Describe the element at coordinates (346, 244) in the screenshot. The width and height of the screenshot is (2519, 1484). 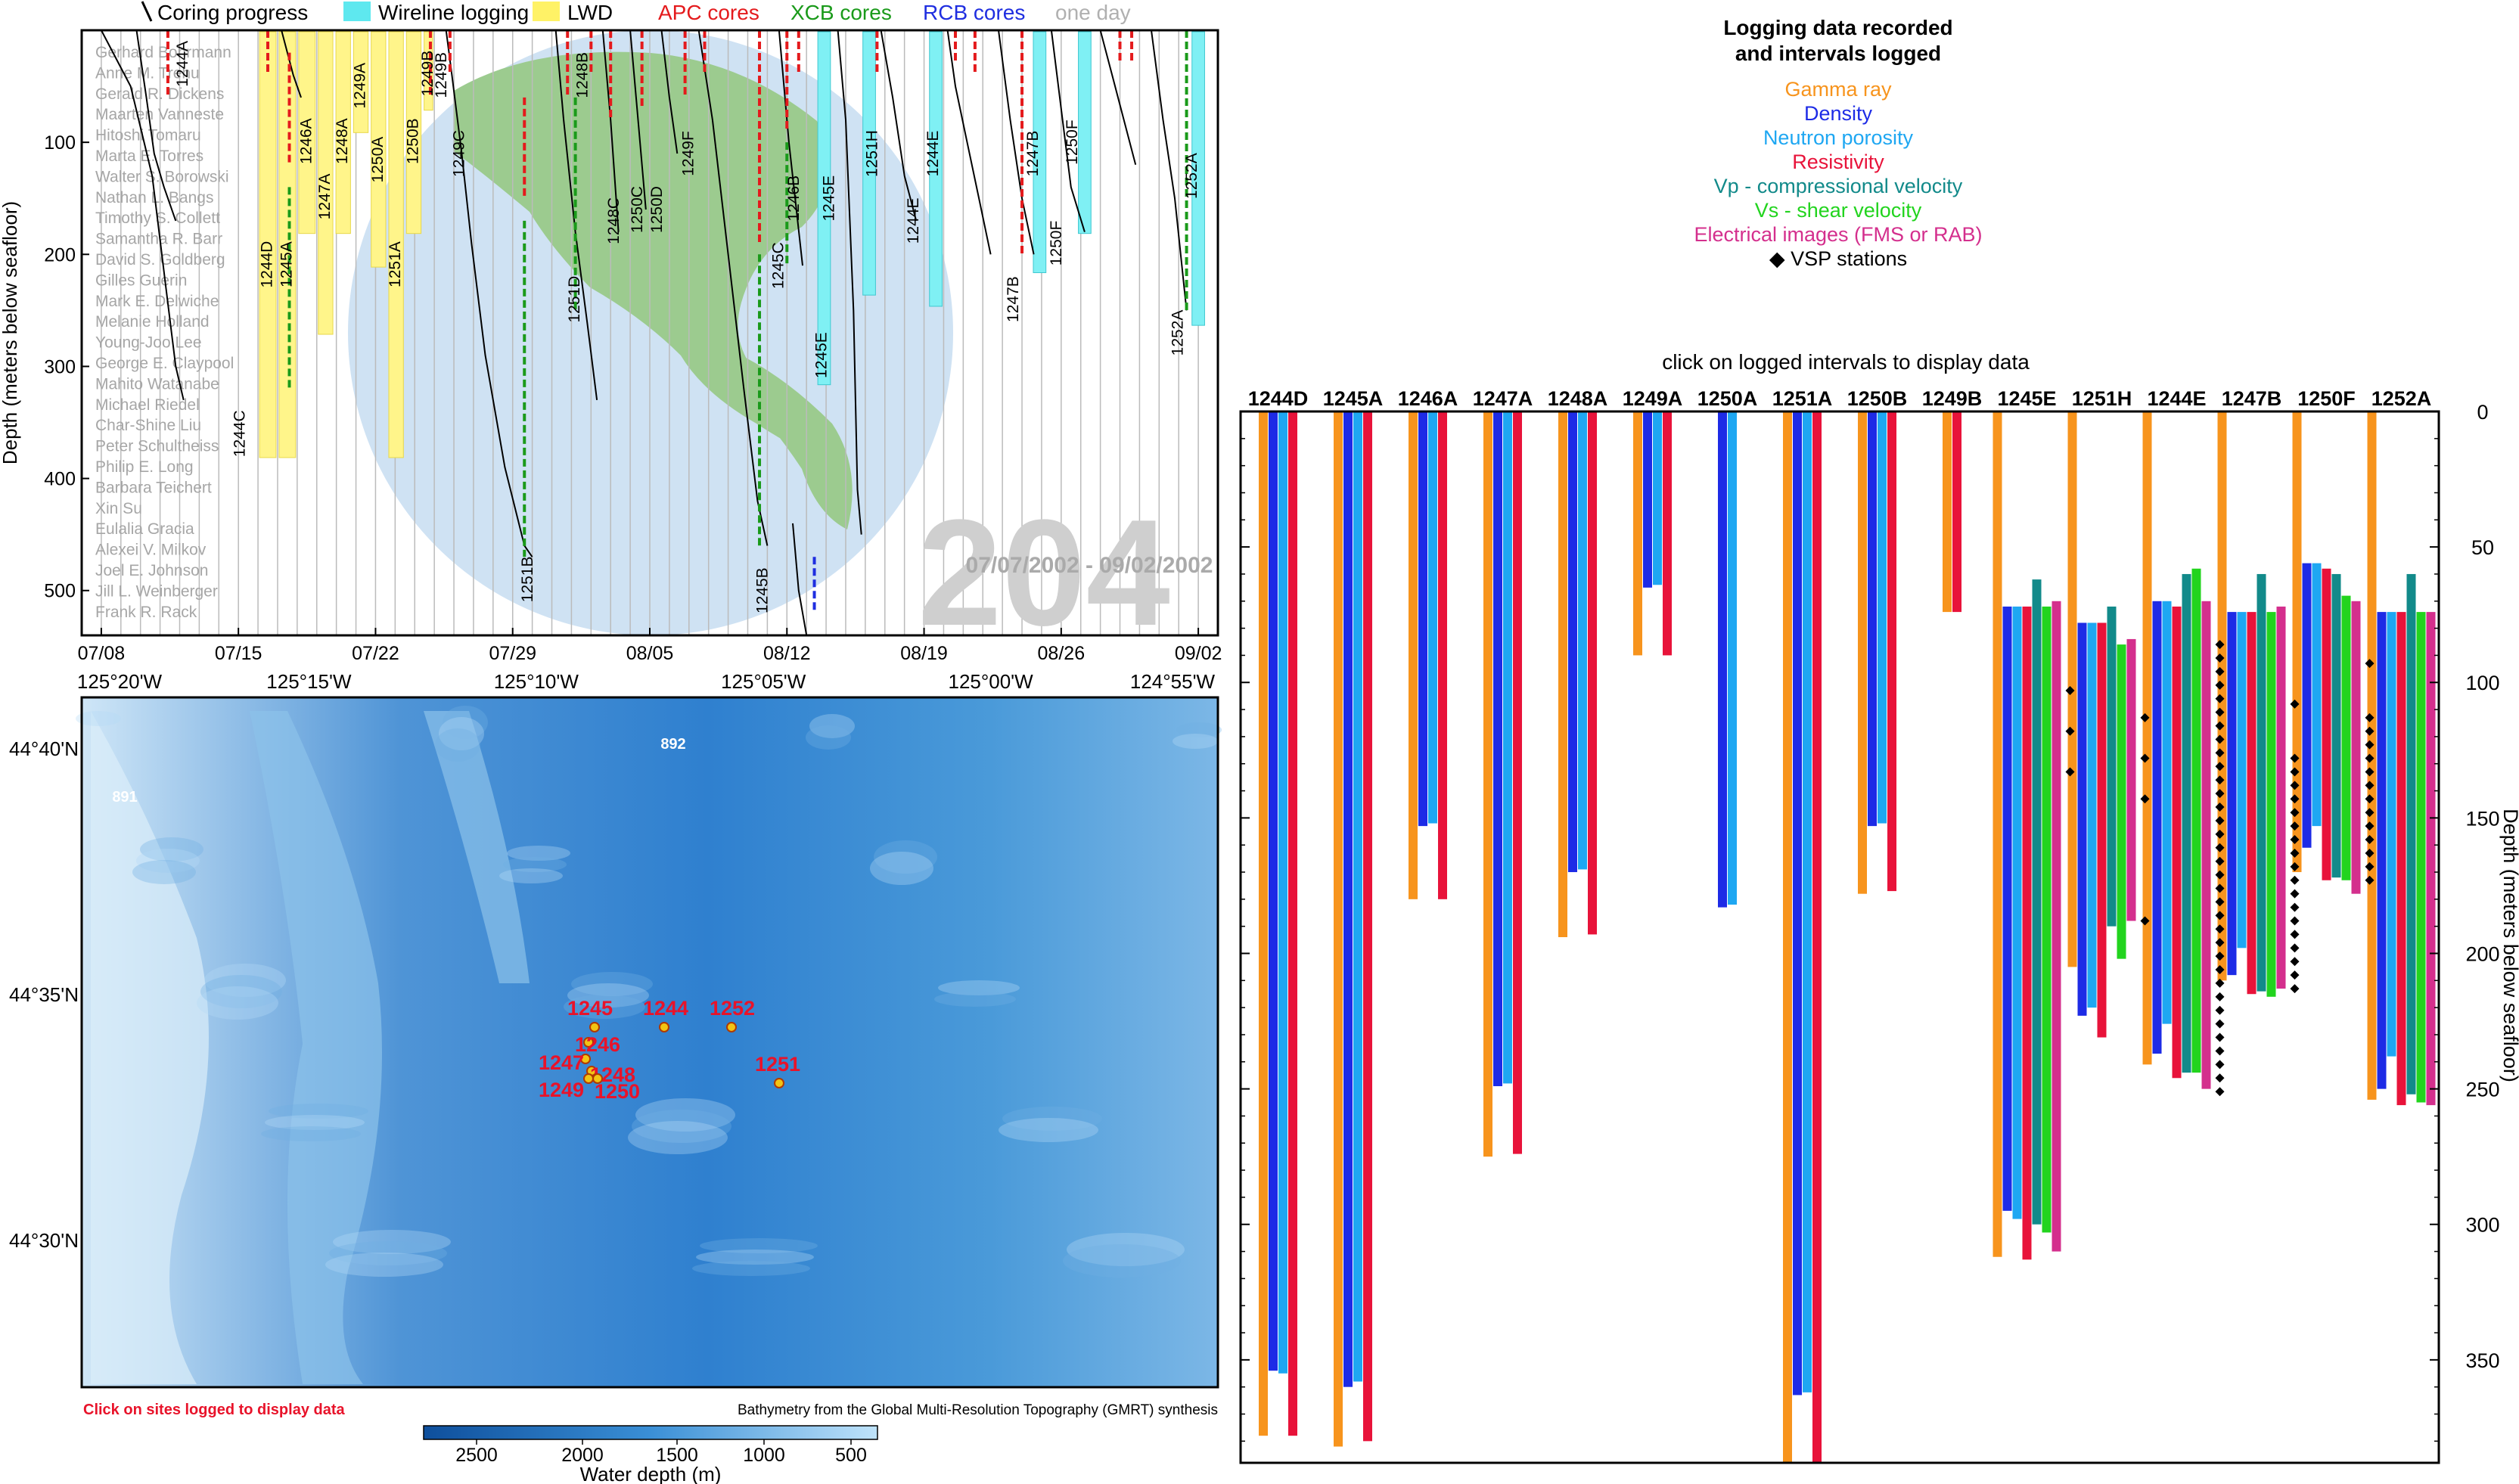
I see `lwd-bars` at that location.